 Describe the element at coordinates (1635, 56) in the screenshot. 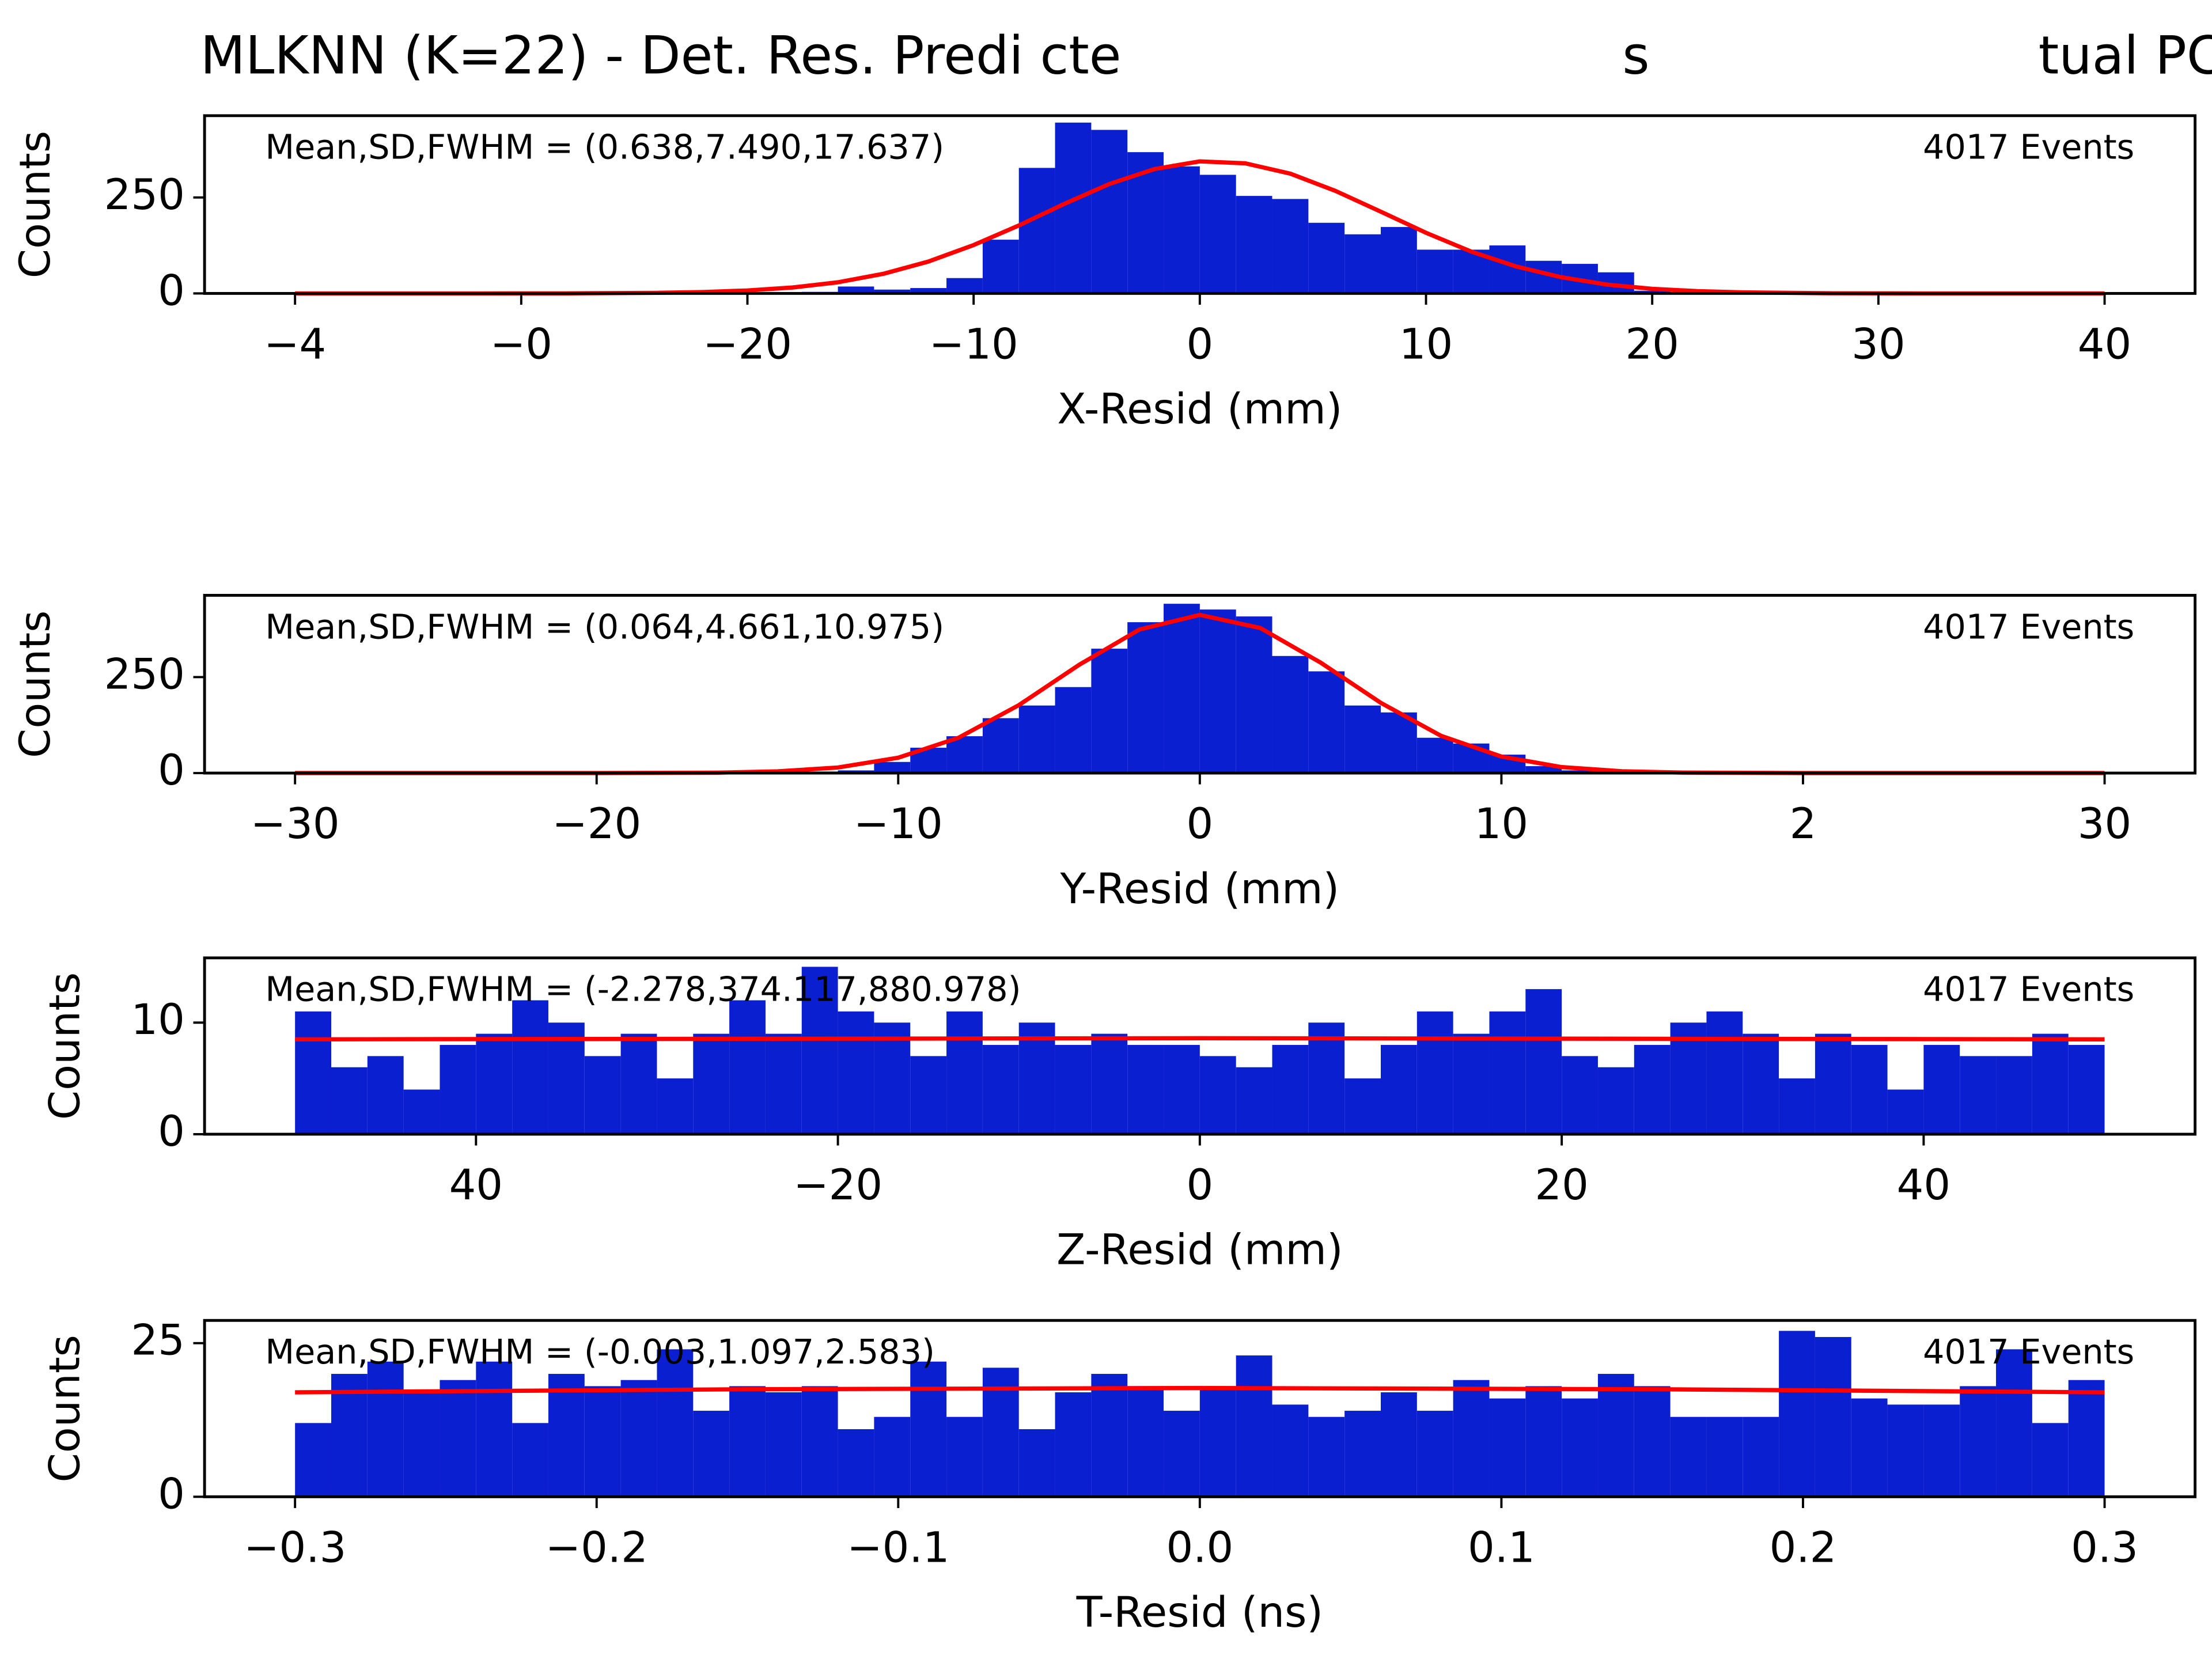

I see `title-part: s` at that location.